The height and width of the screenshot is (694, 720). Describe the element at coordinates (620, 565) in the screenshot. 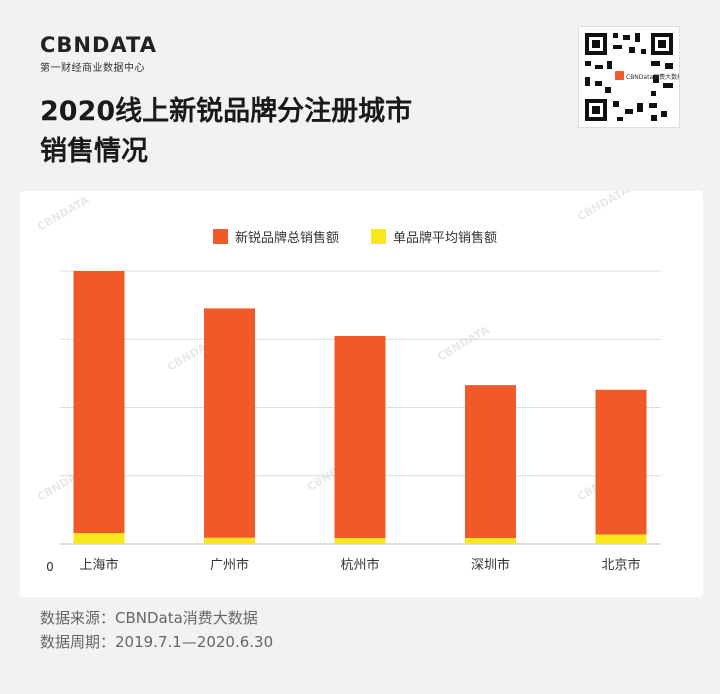

I see `x-axis-label: 北京市` at that location.